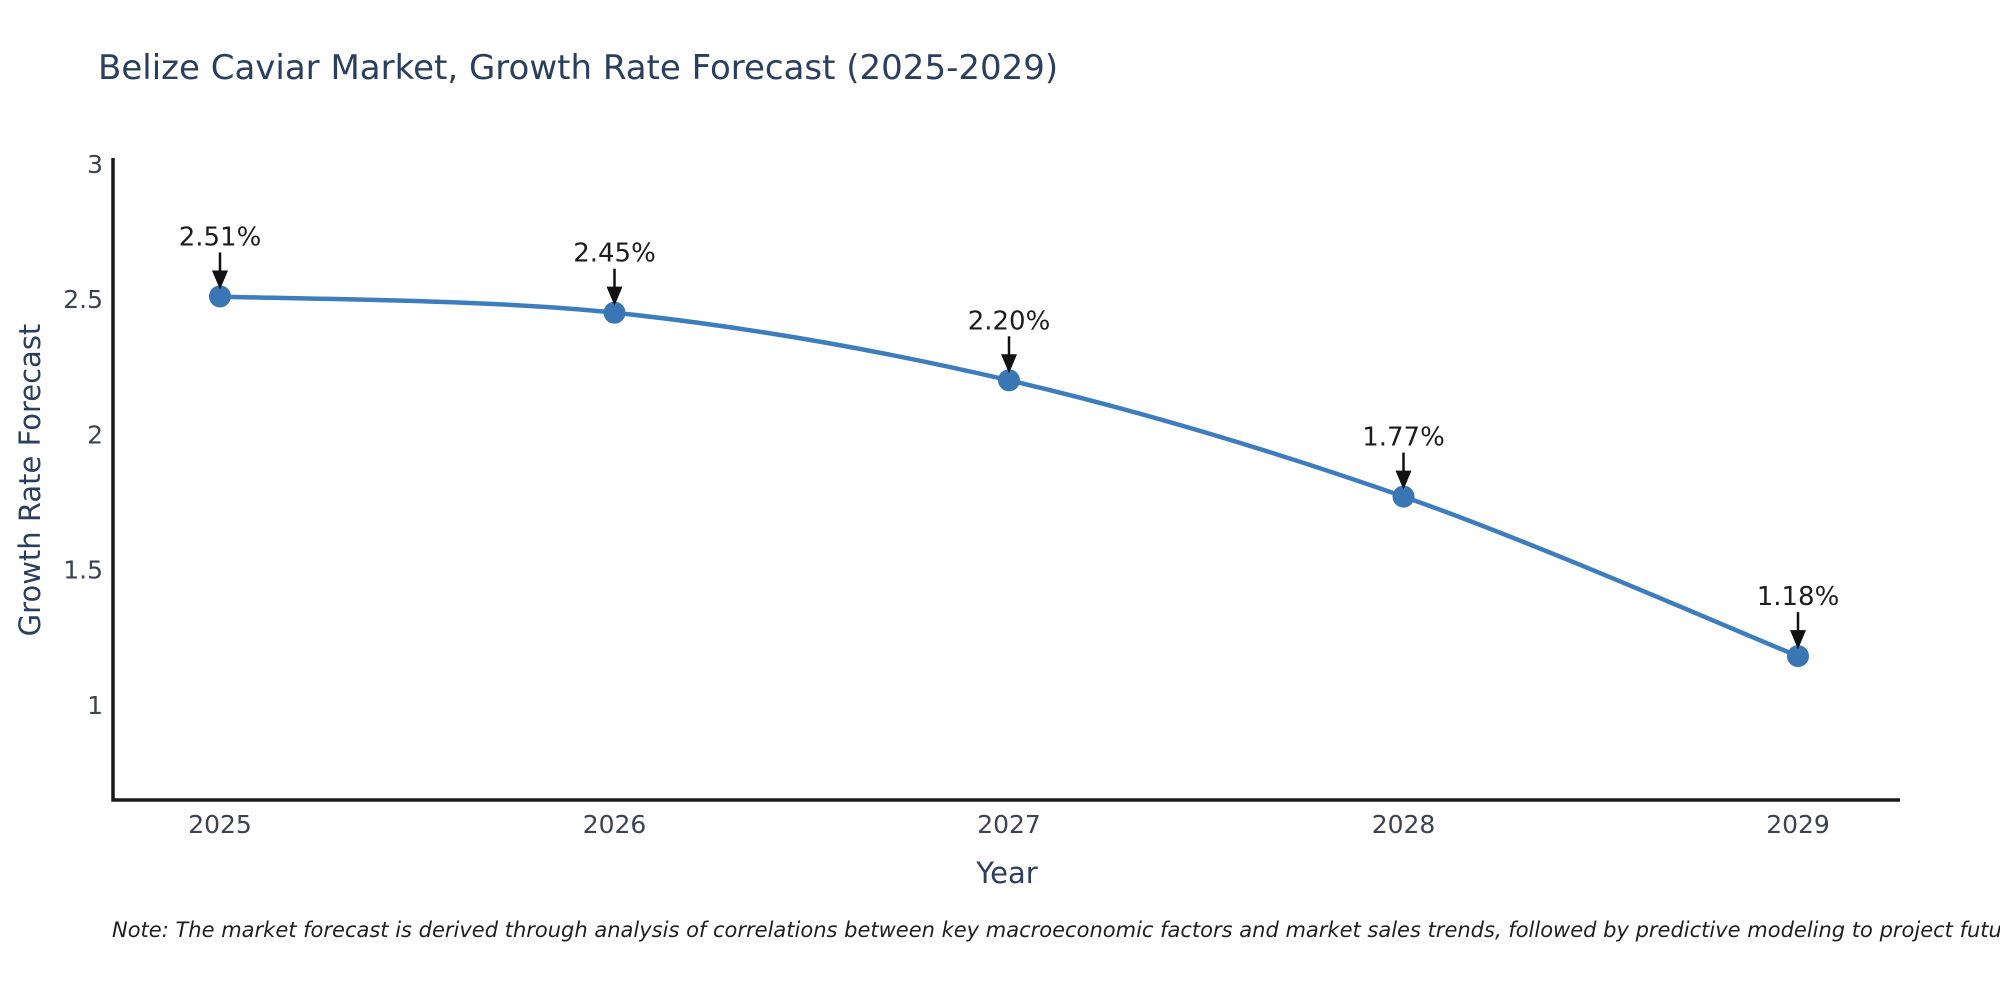 This screenshot has height=1000, width=2000. I want to click on annotation-label: 2.45%, so click(614, 254).